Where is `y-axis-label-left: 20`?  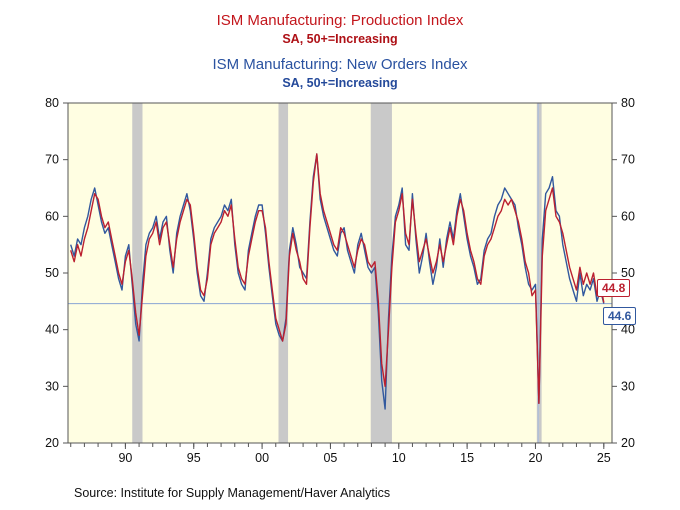
y-axis-label-left: 20 is located at coordinates (52, 443).